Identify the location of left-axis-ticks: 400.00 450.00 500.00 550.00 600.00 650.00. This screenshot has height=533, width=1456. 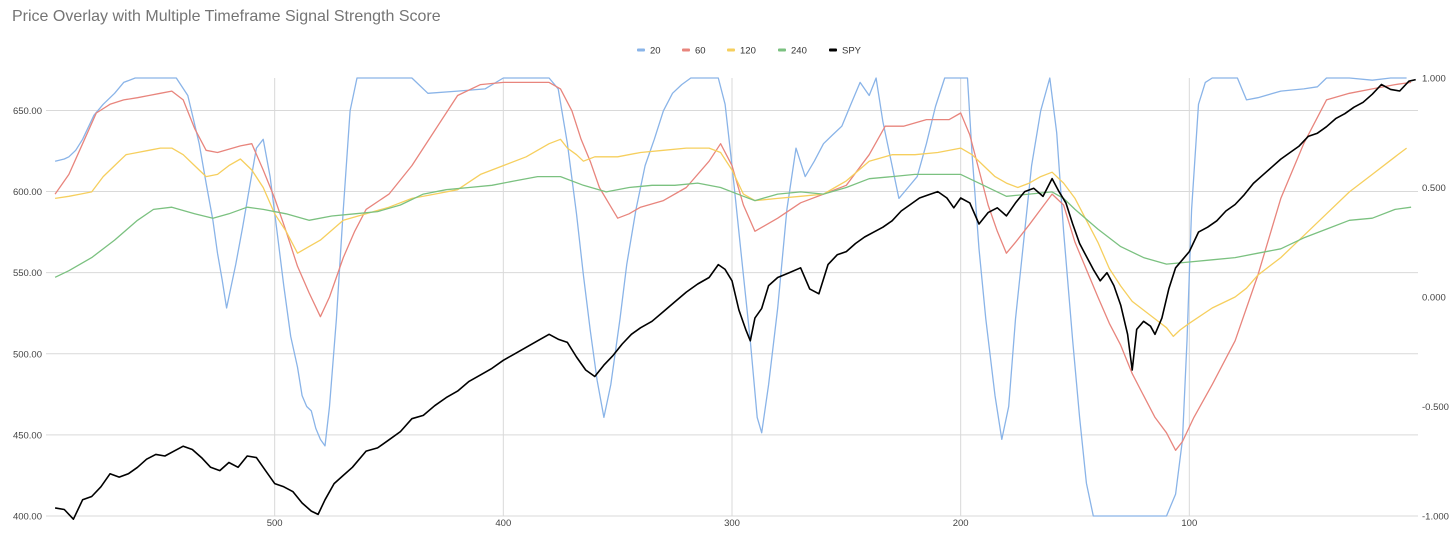
(27, 314).